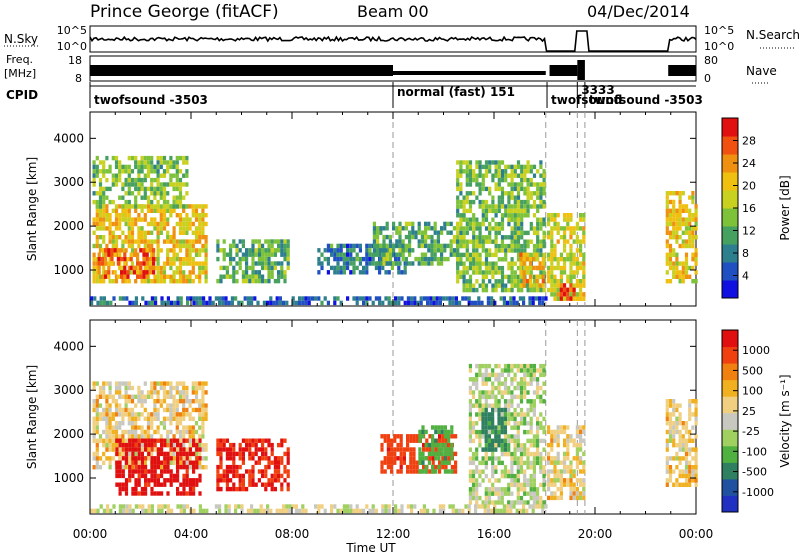  I want to click on power-ytick-label: 3000, so click(68, 182).